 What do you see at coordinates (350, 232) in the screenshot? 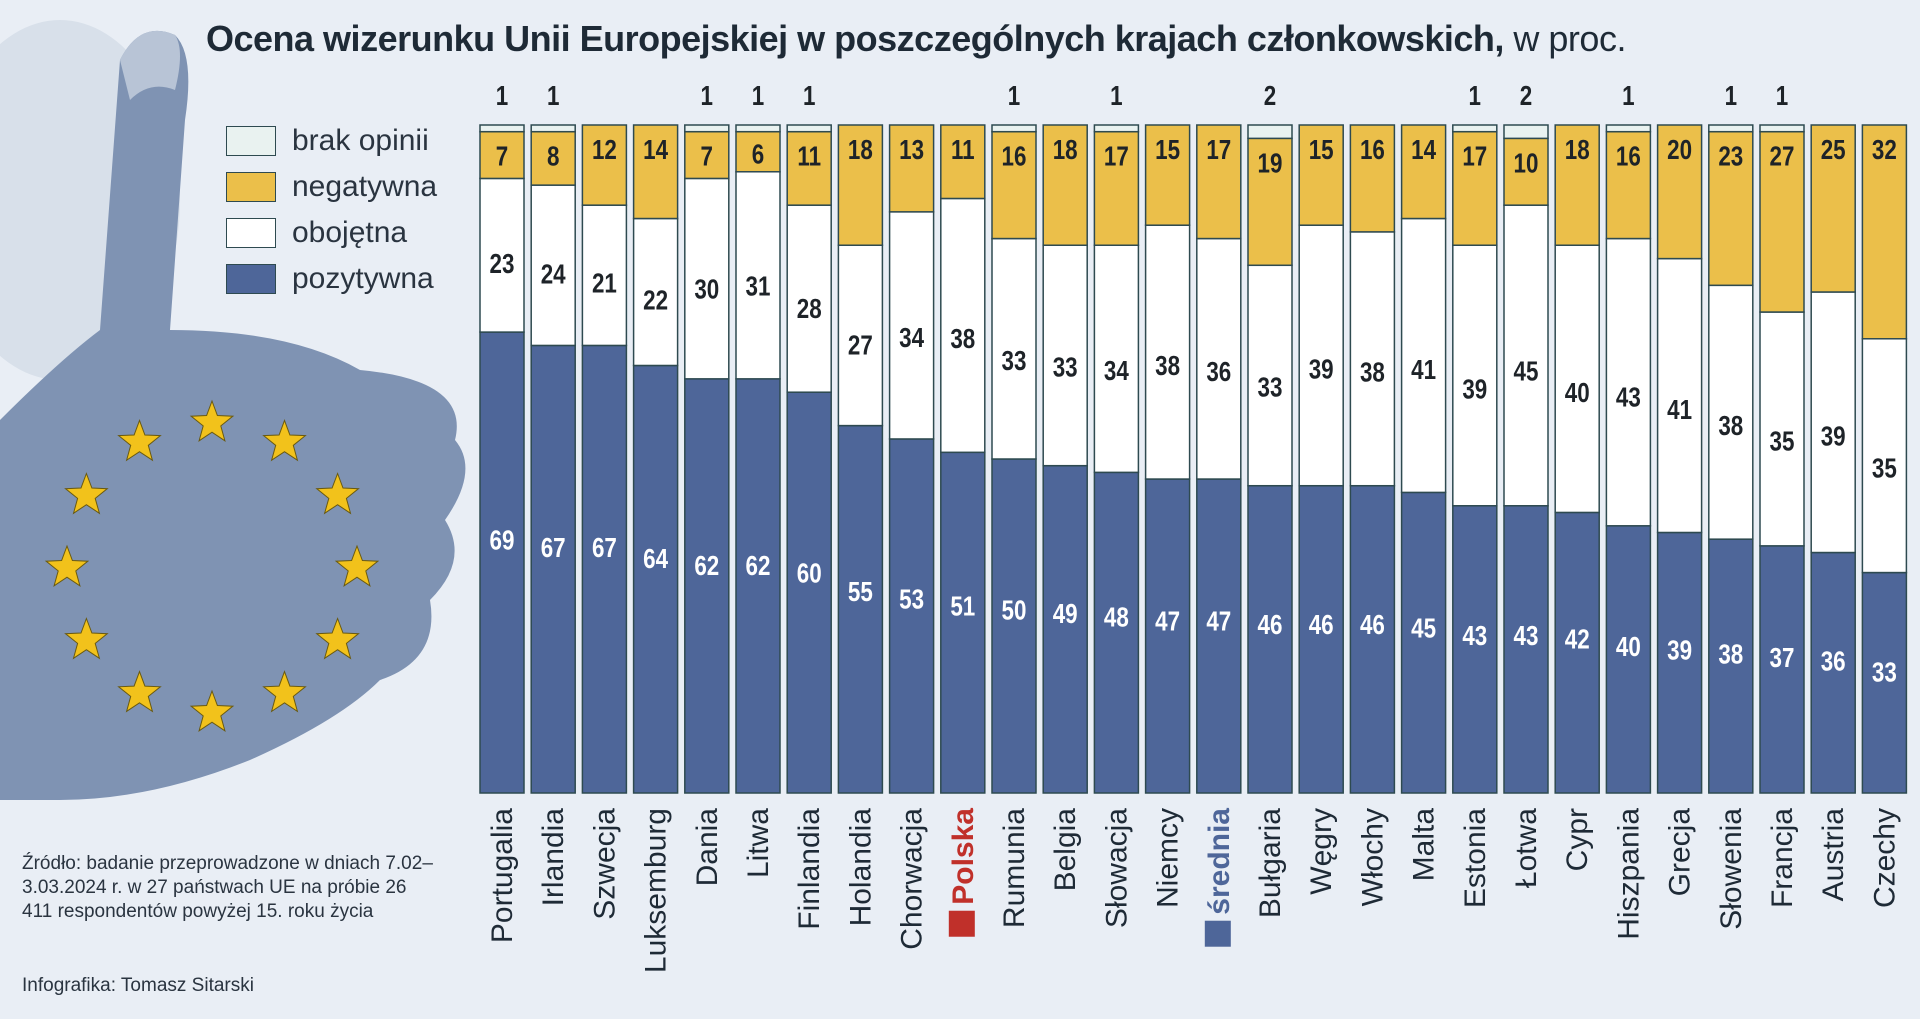
I see `legend-label: obojętna` at bounding box center [350, 232].